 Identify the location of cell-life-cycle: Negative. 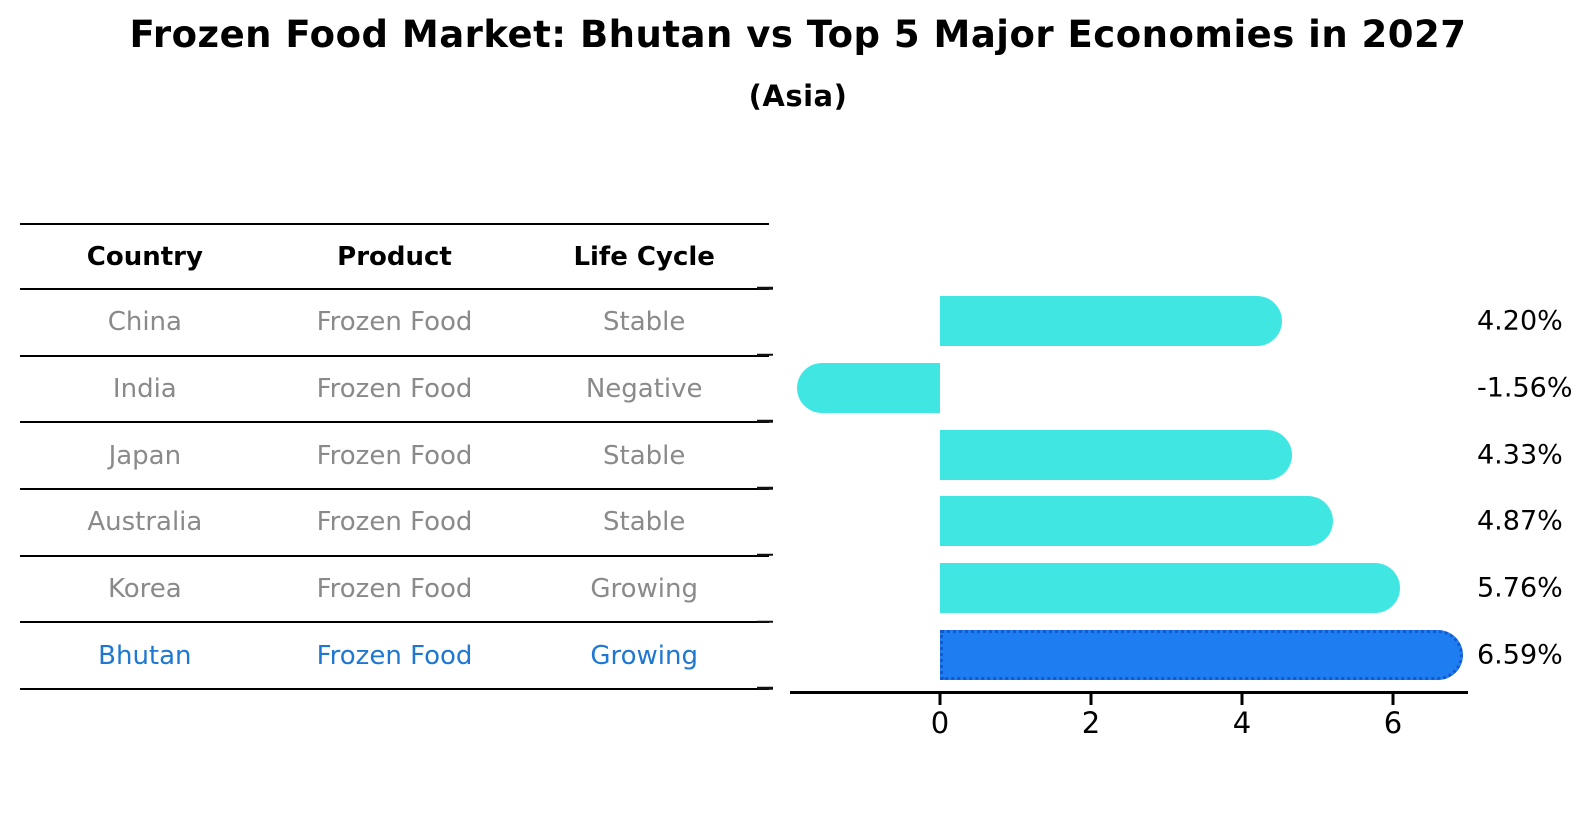
(644, 389).